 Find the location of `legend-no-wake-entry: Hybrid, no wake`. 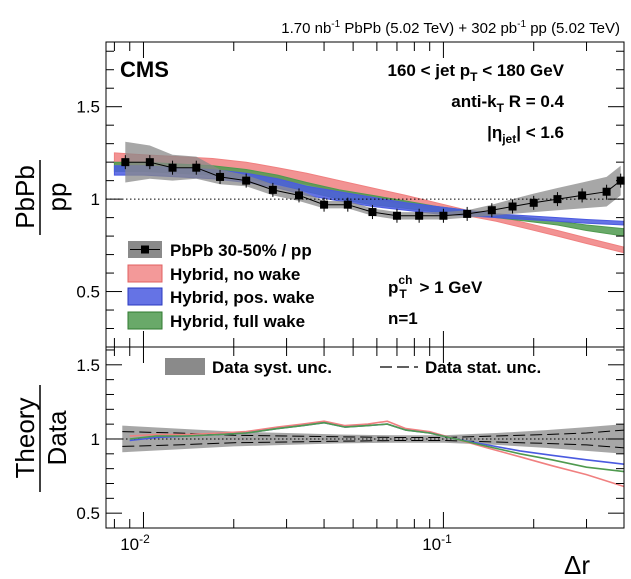

legend-no-wake-entry: Hybrid, no wake is located at coordinates (213, 274).